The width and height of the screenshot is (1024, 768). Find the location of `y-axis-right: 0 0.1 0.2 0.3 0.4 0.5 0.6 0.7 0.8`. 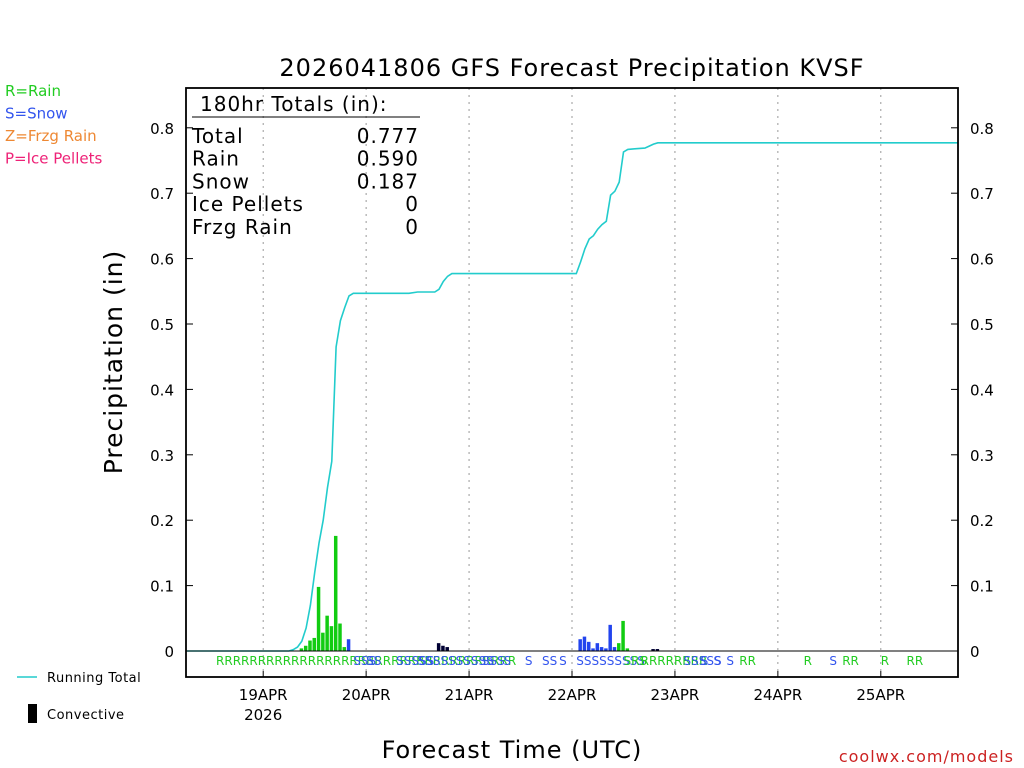

y-axis-right: 0 0.1 0.2 0.3 0.4 0.5 0.6 0.7 0.8 is located at coordinates (972, 390).